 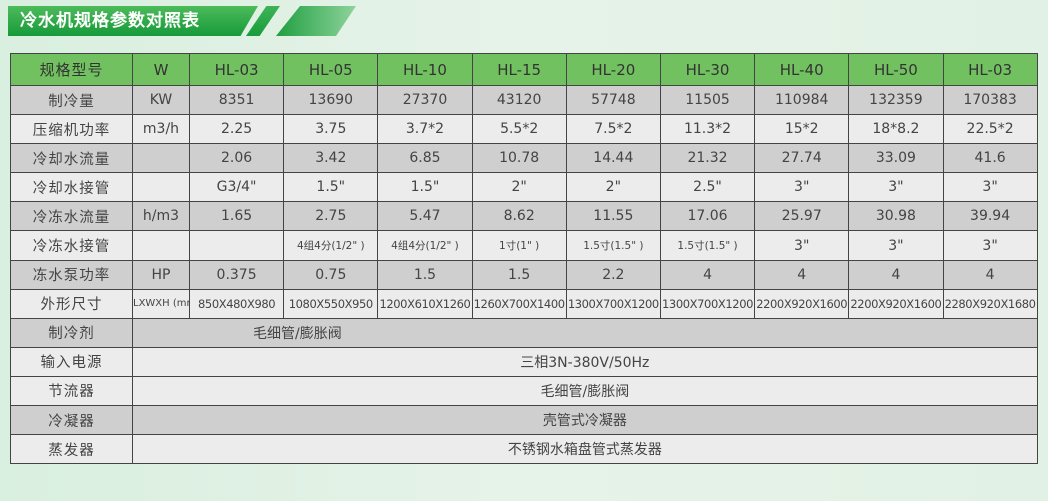 What do you see at coordinates (71, 187) in the screenshot?
I see `row-label: 冷却水接管` at bounding box center [71, 187].